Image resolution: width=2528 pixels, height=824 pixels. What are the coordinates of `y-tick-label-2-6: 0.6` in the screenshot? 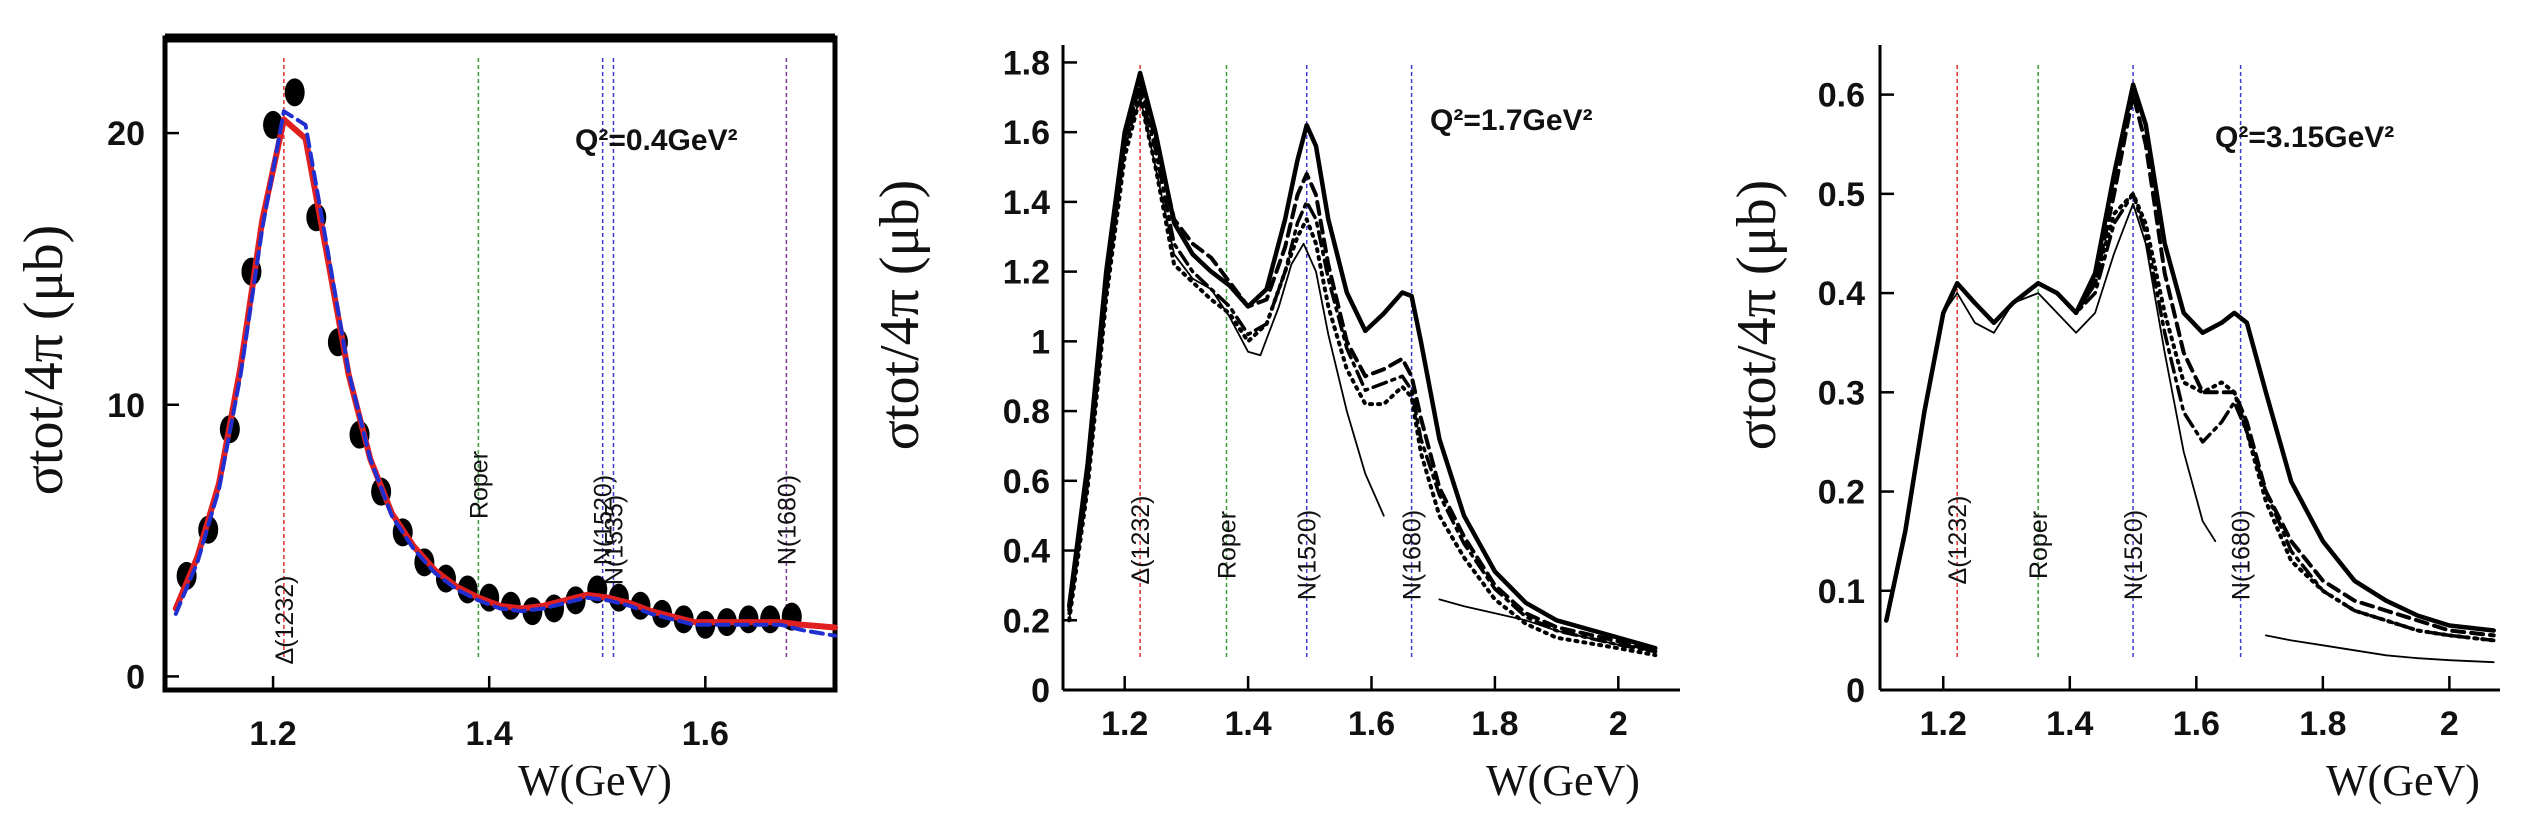 It's located at (1841, 96).